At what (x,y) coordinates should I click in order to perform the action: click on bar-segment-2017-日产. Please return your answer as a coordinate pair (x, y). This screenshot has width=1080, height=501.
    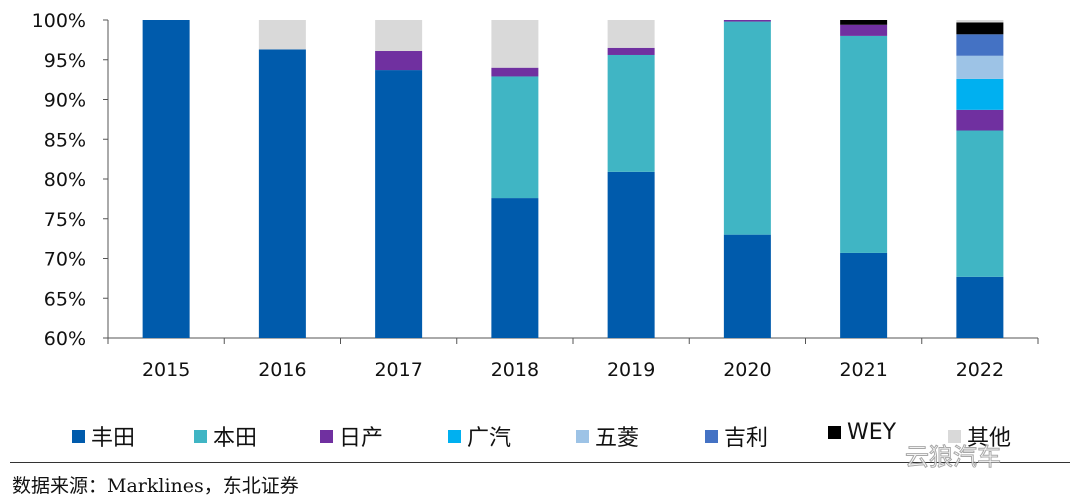
    Looking at the image, I should click on (399, 61).